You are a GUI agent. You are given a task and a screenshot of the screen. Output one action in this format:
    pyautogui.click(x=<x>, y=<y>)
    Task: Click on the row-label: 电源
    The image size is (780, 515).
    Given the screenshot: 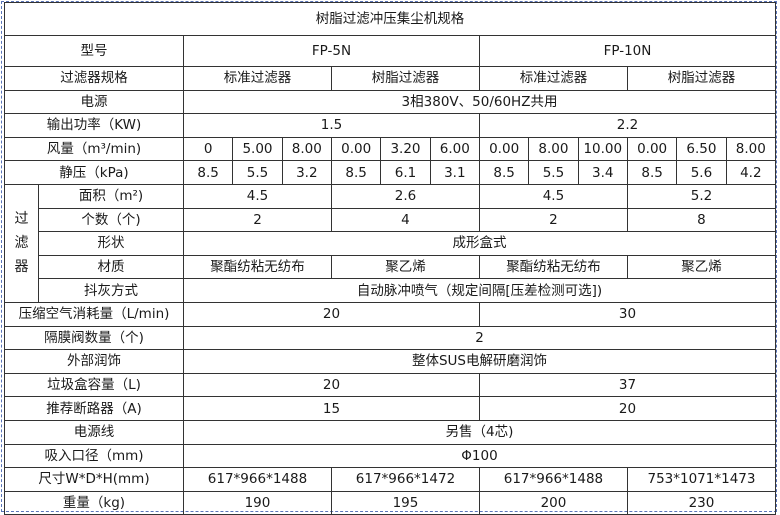 What is the action you would take?
    pyautogui.click(x=94, y=102)
    